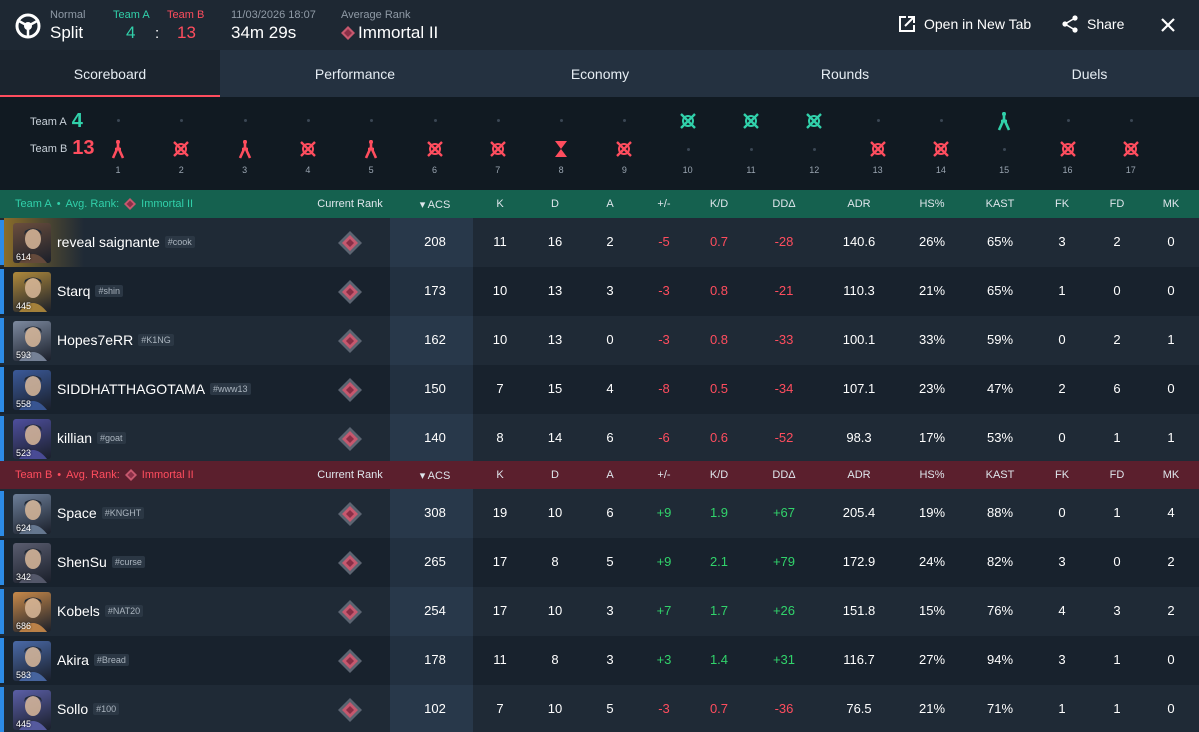  What do you see at coordinates (784, 437) in the screenshot?
I see `stat-dd: -52` at bounding box center [784, 437].